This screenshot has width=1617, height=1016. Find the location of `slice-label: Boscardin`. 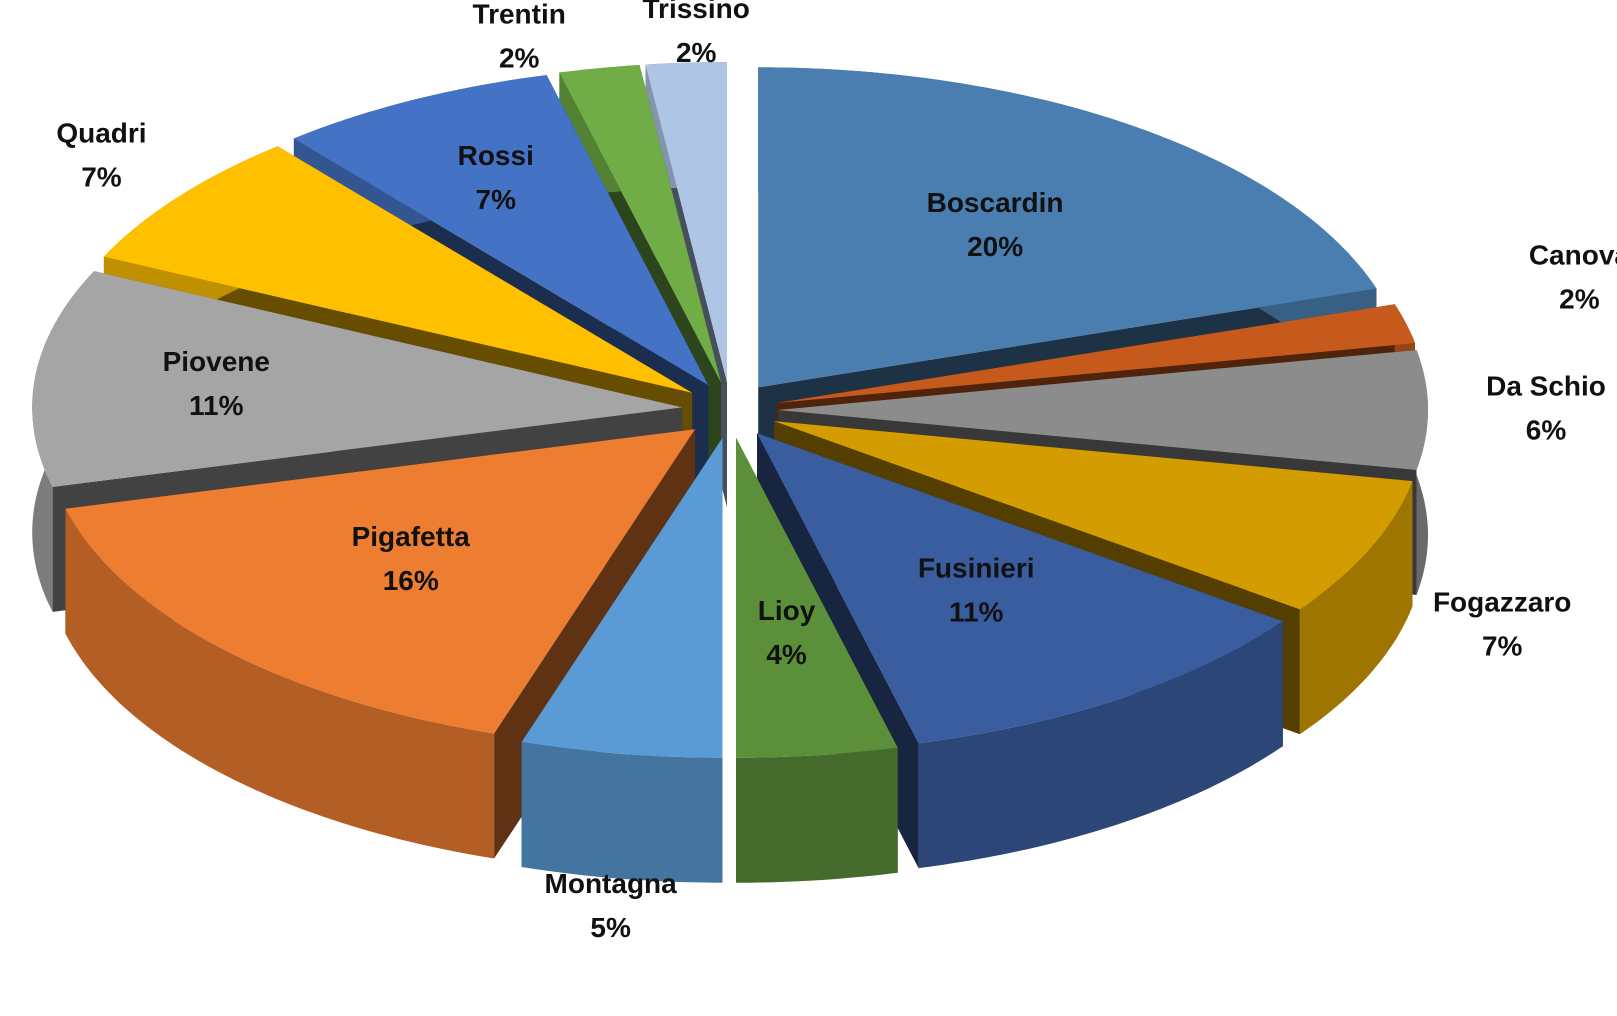

slice-label: Boscardin is located at coordinates (995, 202).